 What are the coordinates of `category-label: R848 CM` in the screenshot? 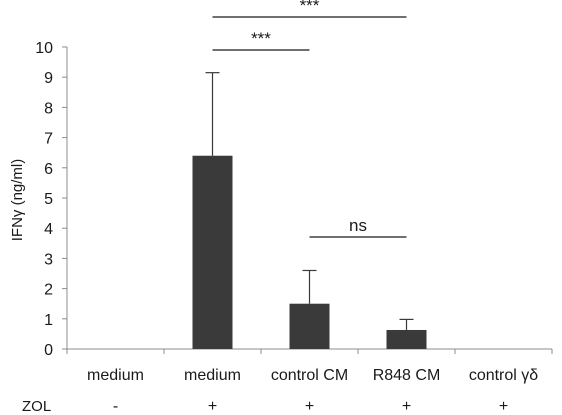 It's located at (407, 375).